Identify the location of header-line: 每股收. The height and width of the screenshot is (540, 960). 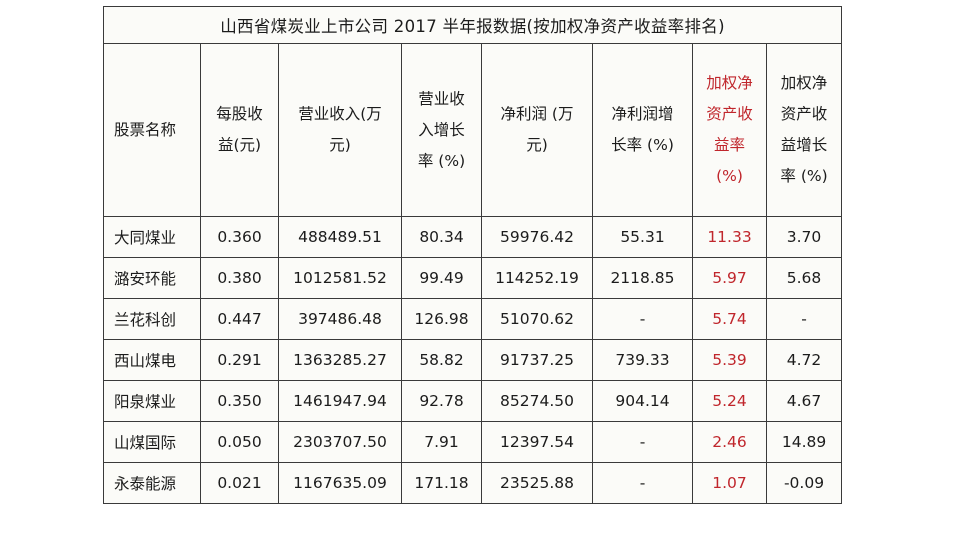
(239, 114).